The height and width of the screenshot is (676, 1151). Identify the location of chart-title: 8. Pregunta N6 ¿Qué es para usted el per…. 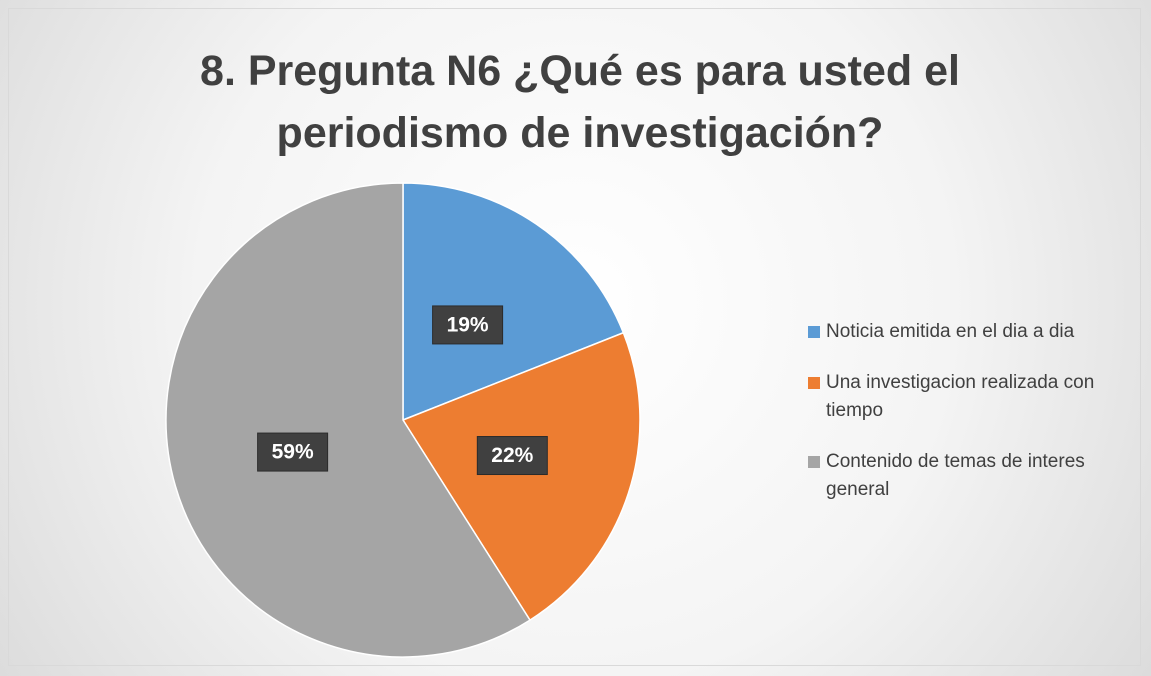
(580, 102).